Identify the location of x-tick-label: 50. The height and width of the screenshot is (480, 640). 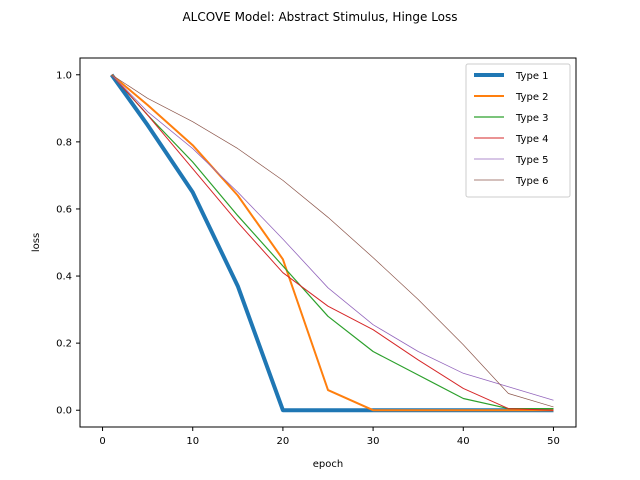
(553, 441).